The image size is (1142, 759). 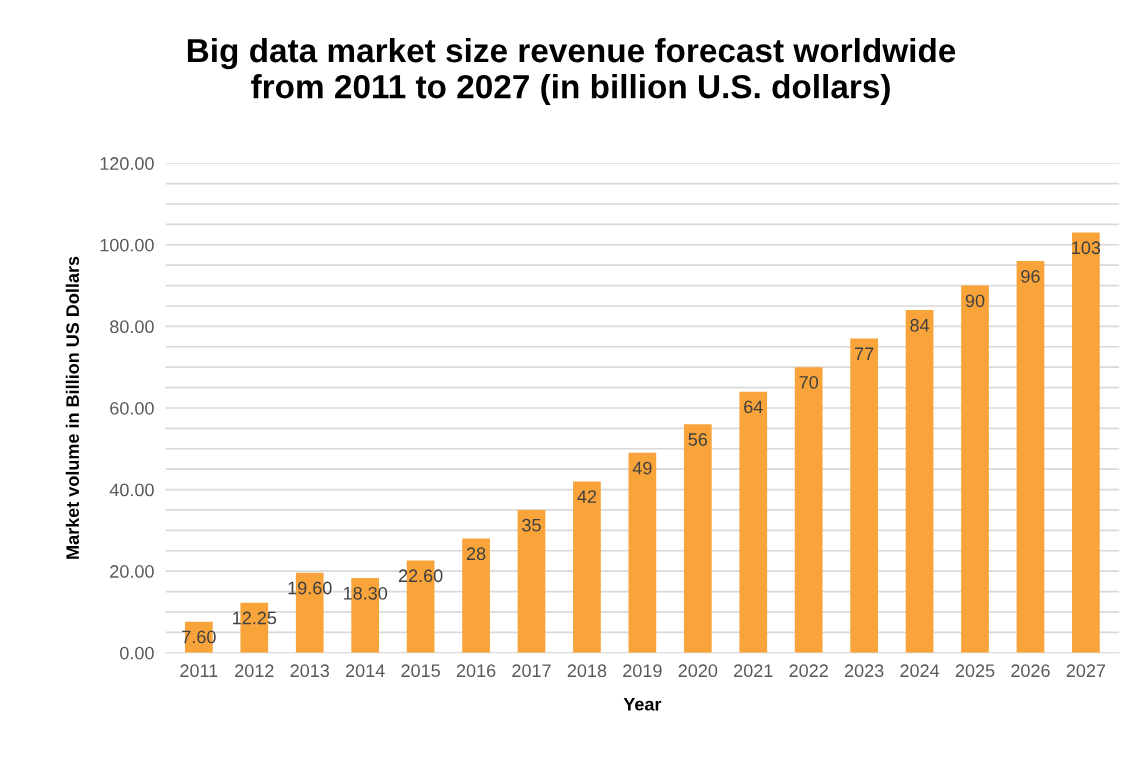 I want to click on x-tick-label: 2025, so click(x=975, y=671).